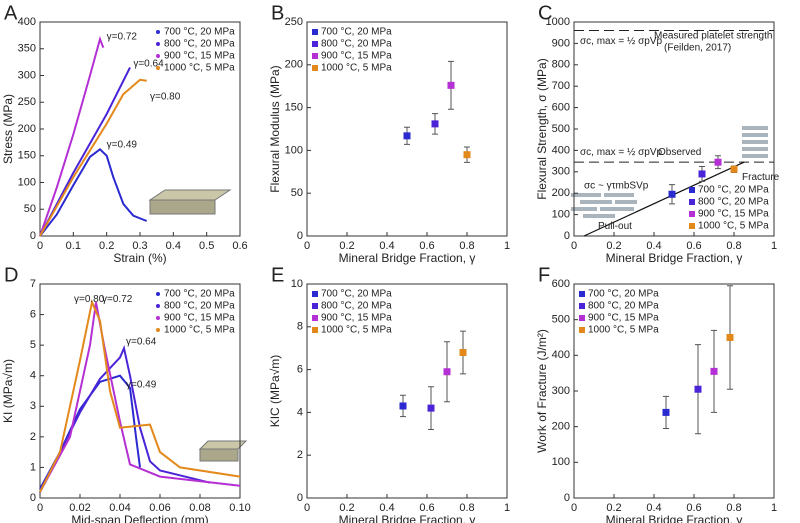 This screenshot has height=523, width=800. I want to click on annotation: γ=0.64, so click(141, 342).